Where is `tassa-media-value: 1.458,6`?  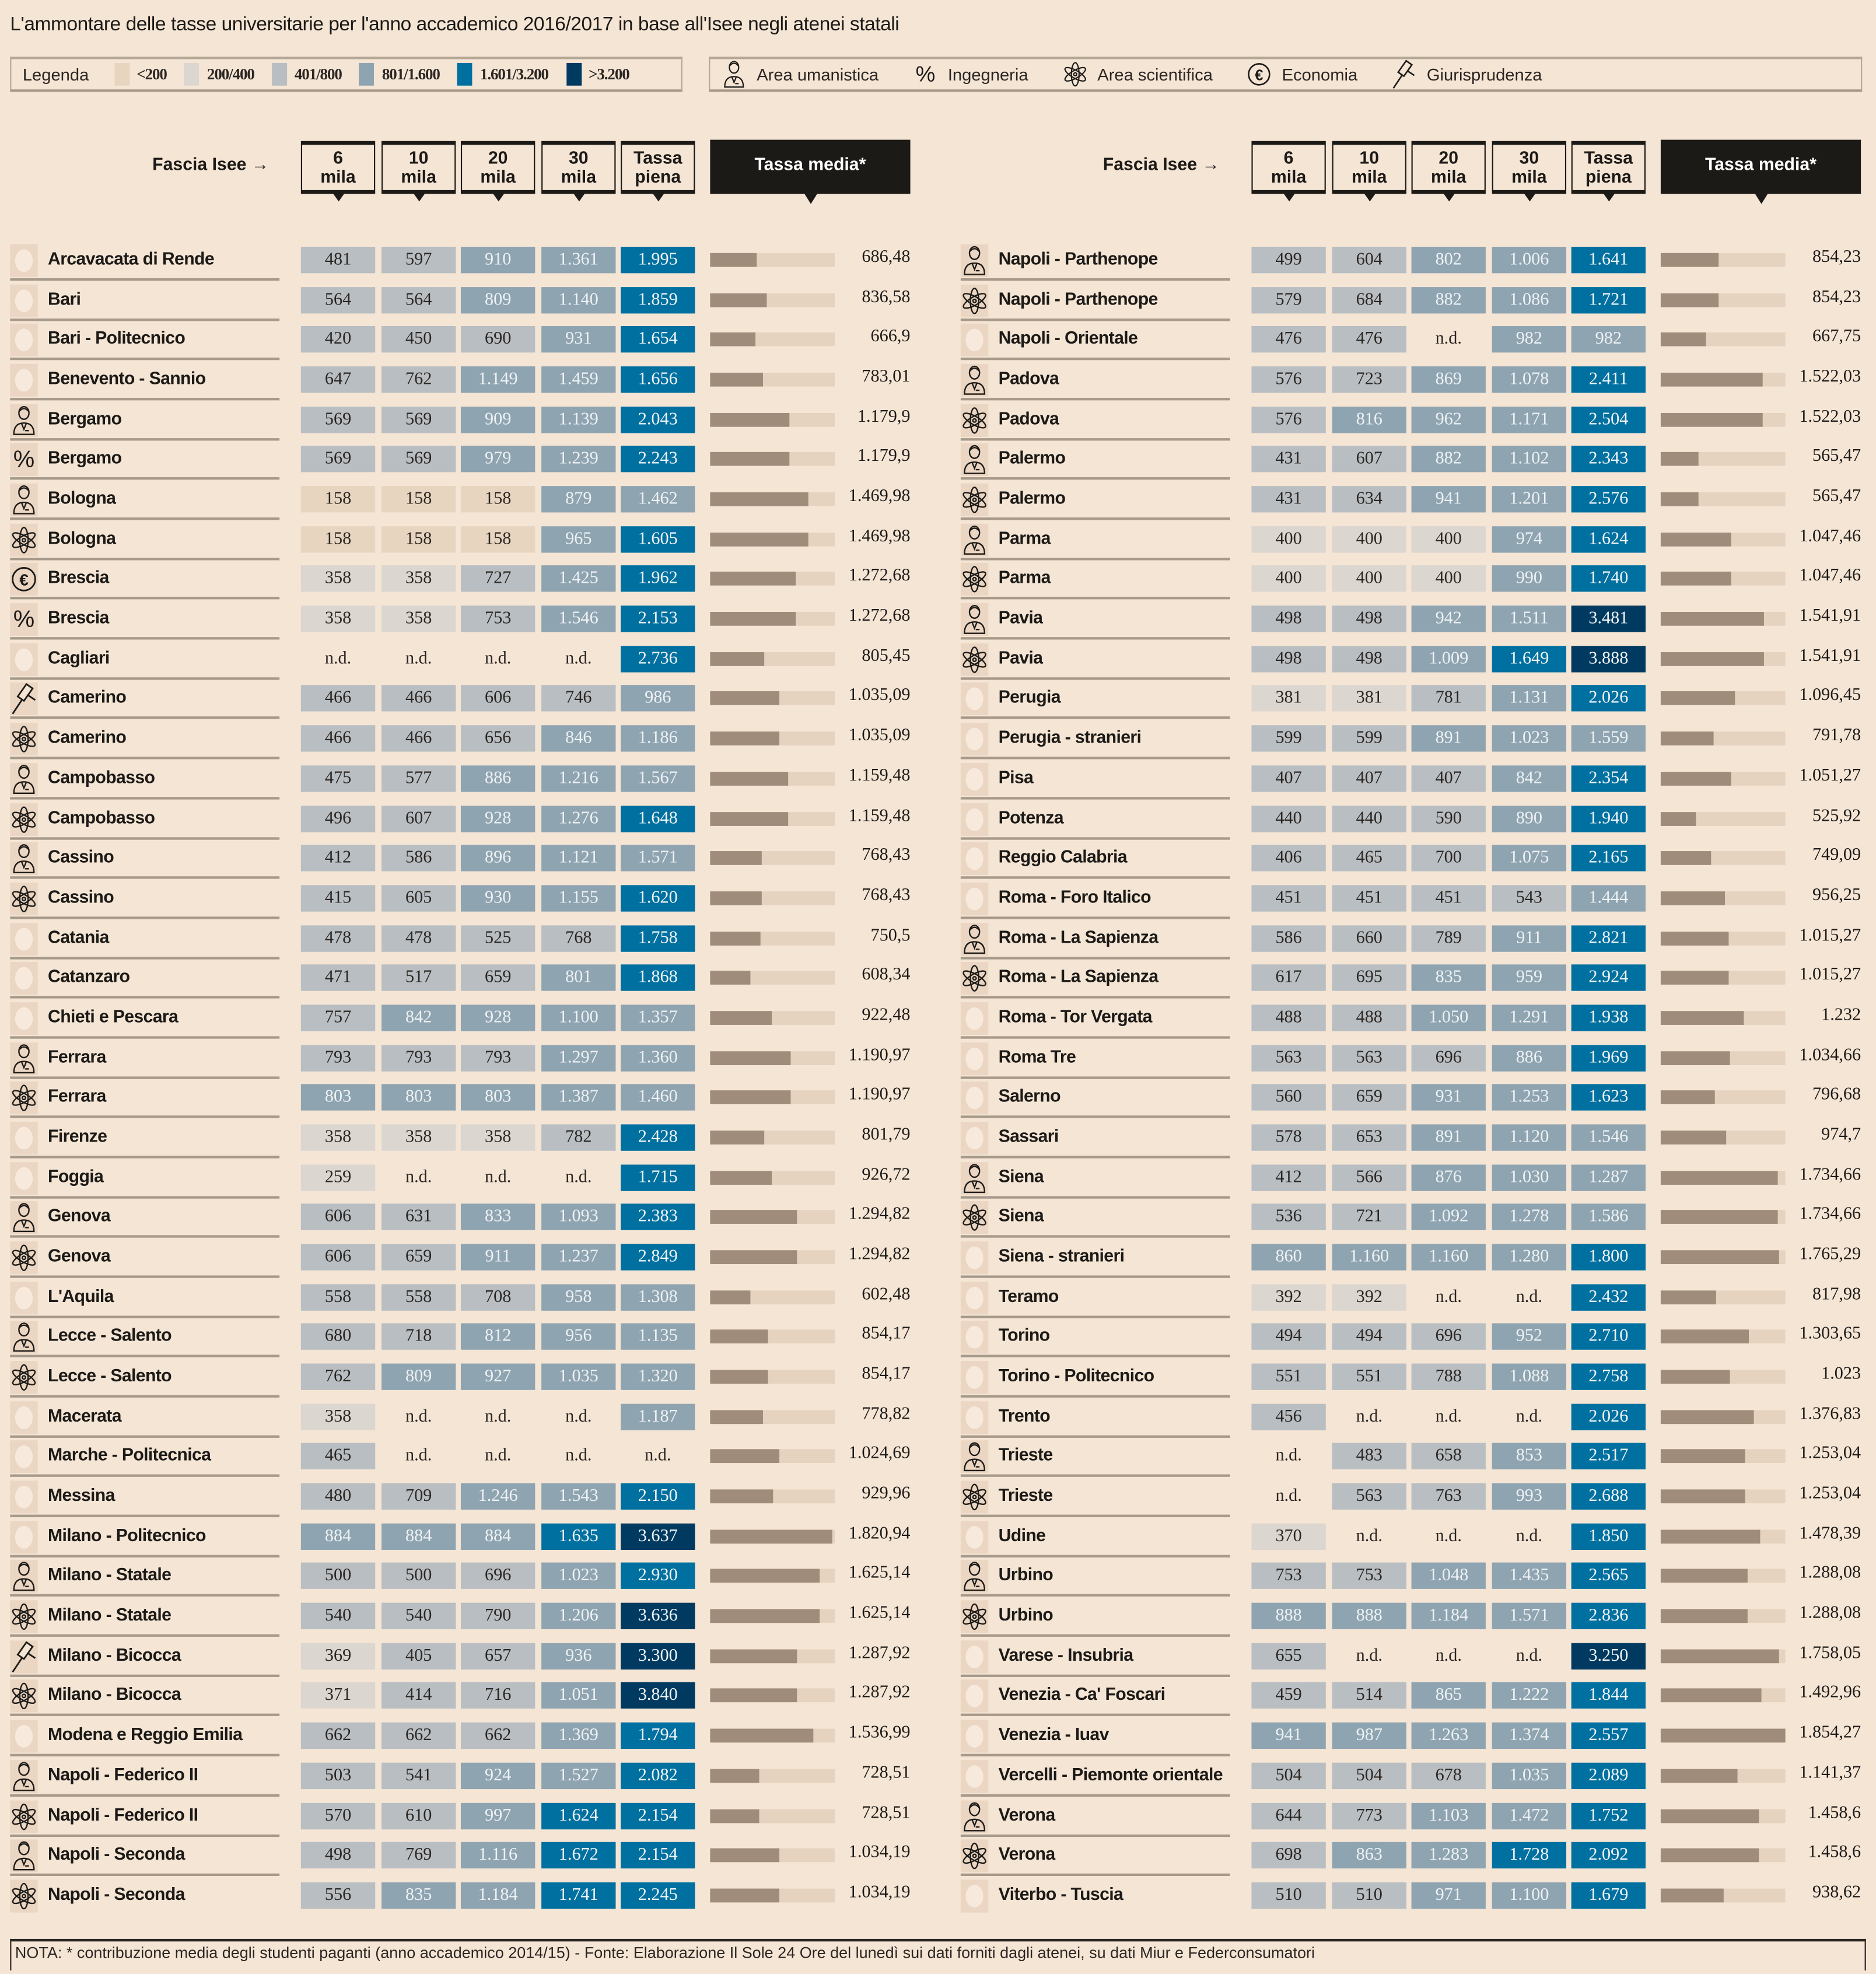
tassa-media-value: 1.458,6 is located at coordinates (1834, 1813).